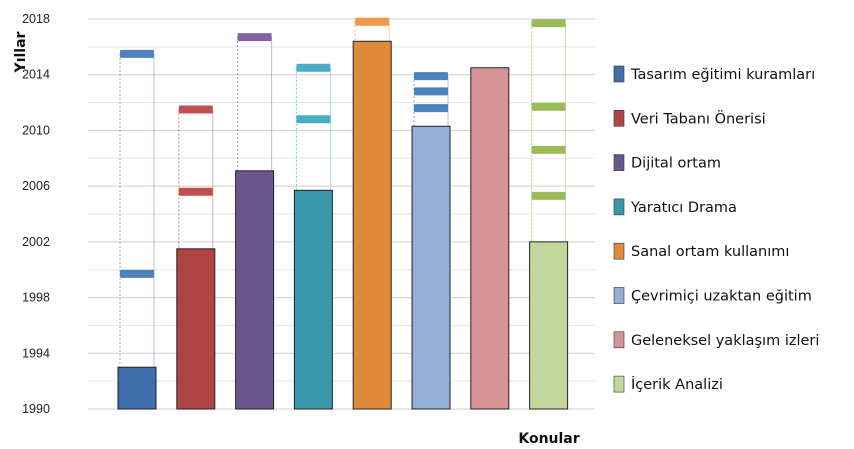 The image size is (854, 449). Describe the element at coordinates (677, 384) in the screenshot. I see `legend-label: İçerik Analizi` at that location.